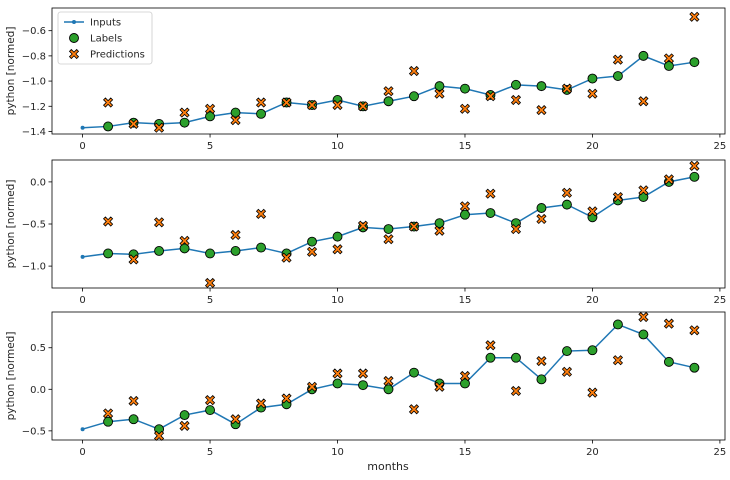 The image size is (730, 480). Describe the element at coordinates (465, 300) in the screenshot. I see `x-tick-label: 15` at that location.